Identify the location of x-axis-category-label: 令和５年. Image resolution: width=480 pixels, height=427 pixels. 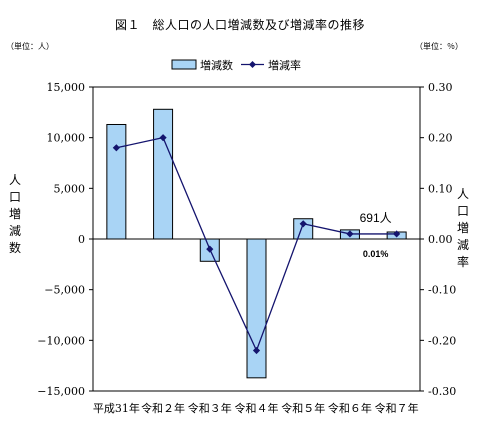
(303, 408).